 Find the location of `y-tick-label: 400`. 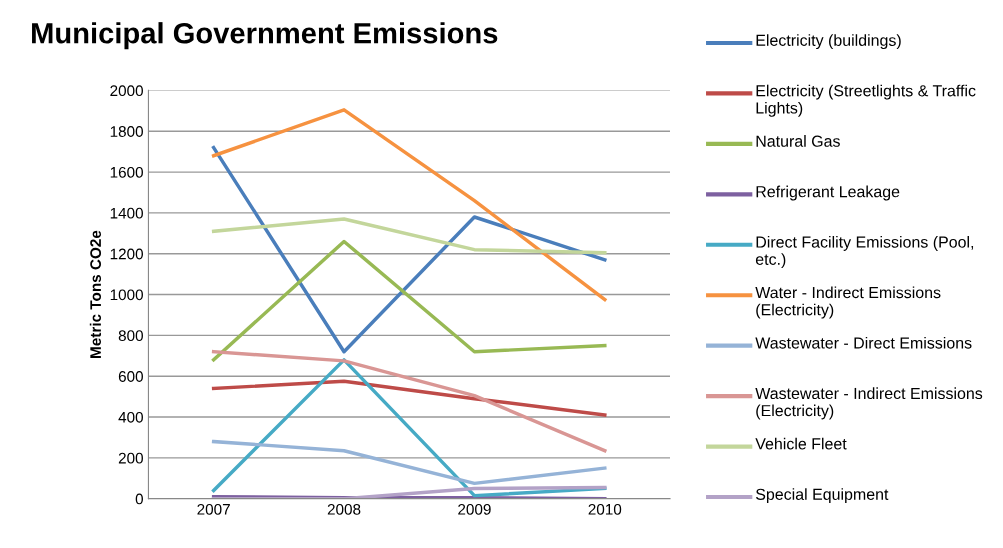

y-tick-label: 400 is located at coordinates (130, 417).